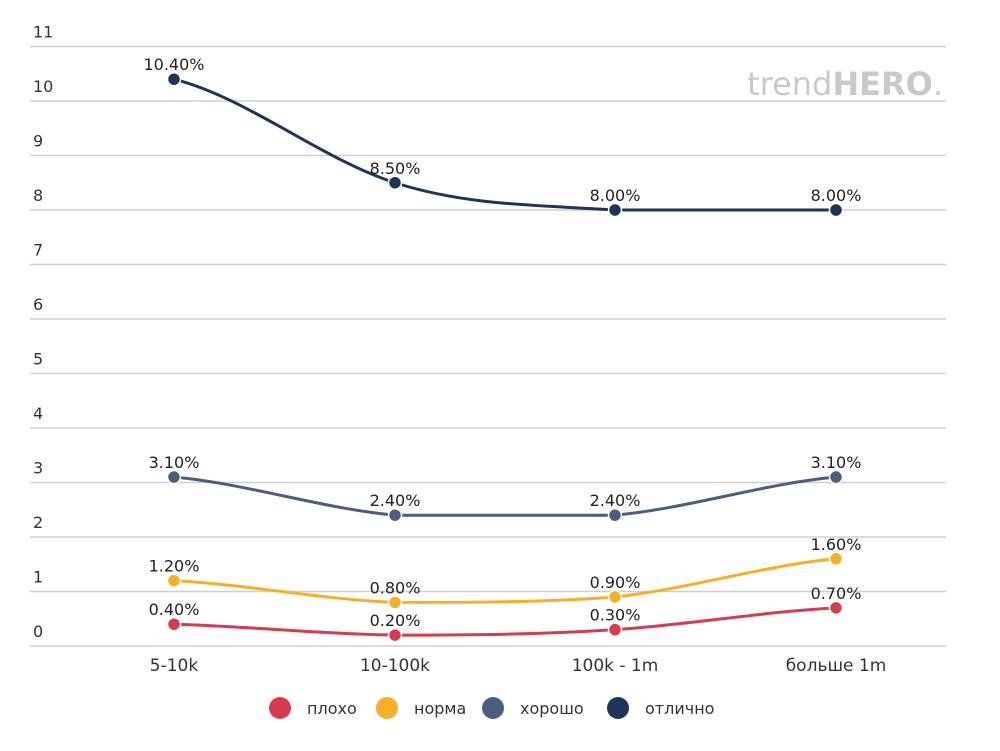 Image resolution: width=1000 pixels, height=751 pixels. What do you see at coordinates (38, 468) in the screenshot?
I see `y-tick-label: 3` at bounding box center [38, 468].